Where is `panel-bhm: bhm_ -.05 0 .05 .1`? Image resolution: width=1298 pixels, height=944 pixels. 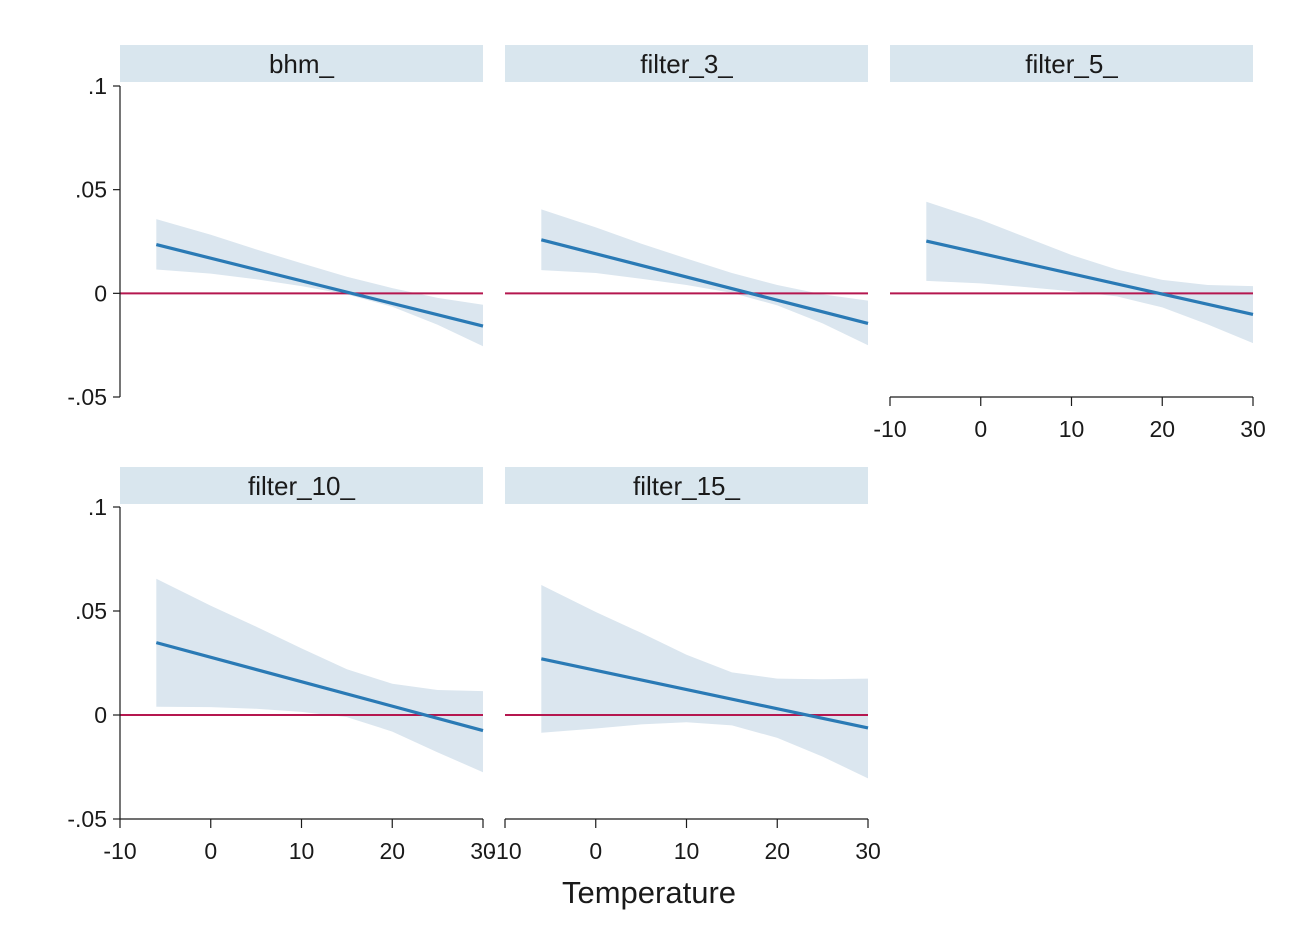 panel-bhm: bhm_ -.05 0 .05 .1 is located at coordinates (275, 227).